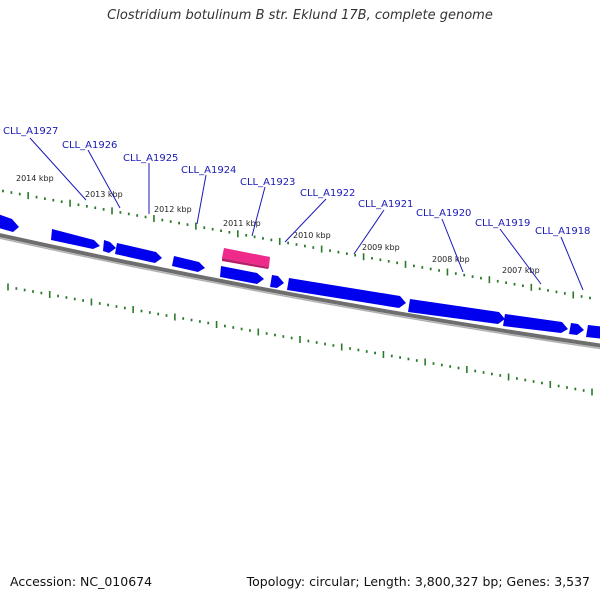 The height and width of the screenshot is (600, 600). What do you see at coordinates (242, 223) in the screenshot?
I see `kbp-label: 2011 kbp` at bounding box center [242, 223].